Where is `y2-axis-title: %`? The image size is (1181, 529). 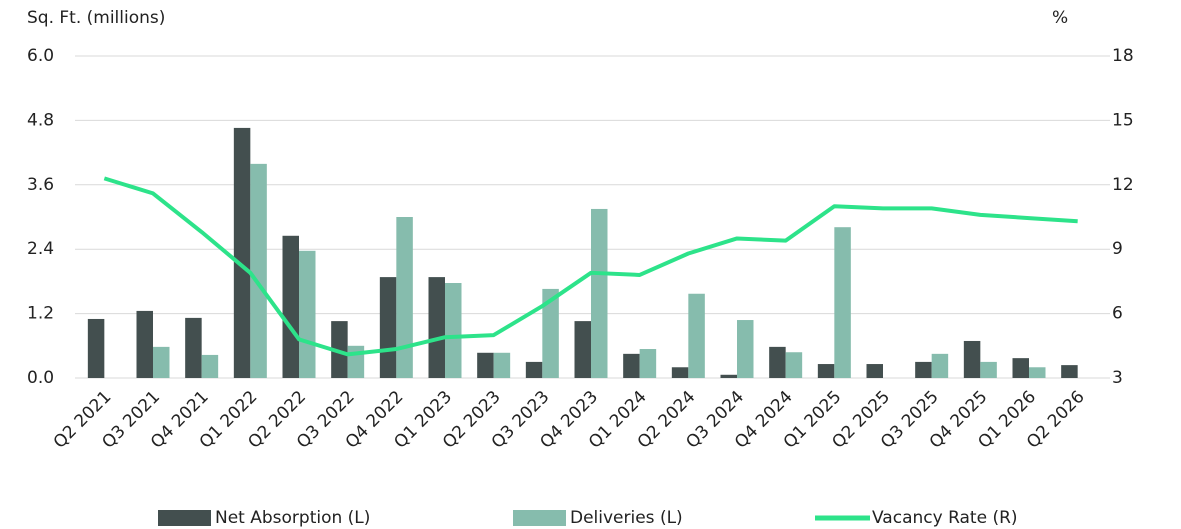 y2-axis-title: % is located at coordinates (1060, 18).